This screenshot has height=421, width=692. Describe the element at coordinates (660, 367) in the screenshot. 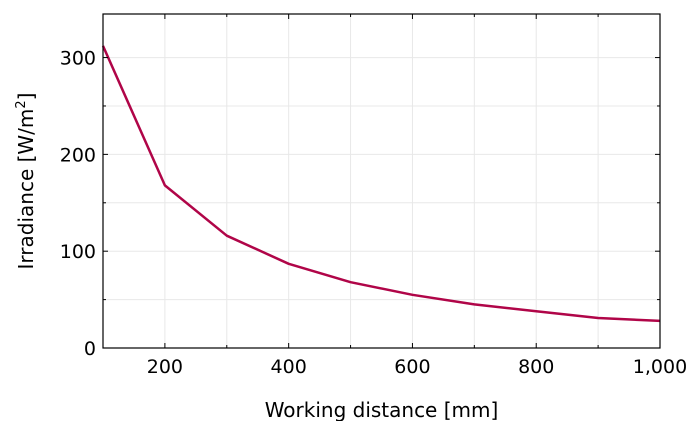

I see `x-tick-label: 1,000` at that location.